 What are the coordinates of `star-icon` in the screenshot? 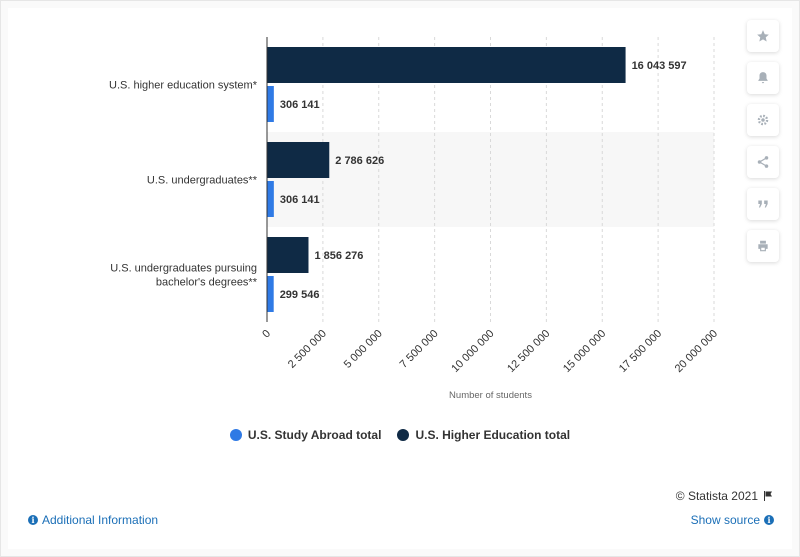 It's located at (763, 36).